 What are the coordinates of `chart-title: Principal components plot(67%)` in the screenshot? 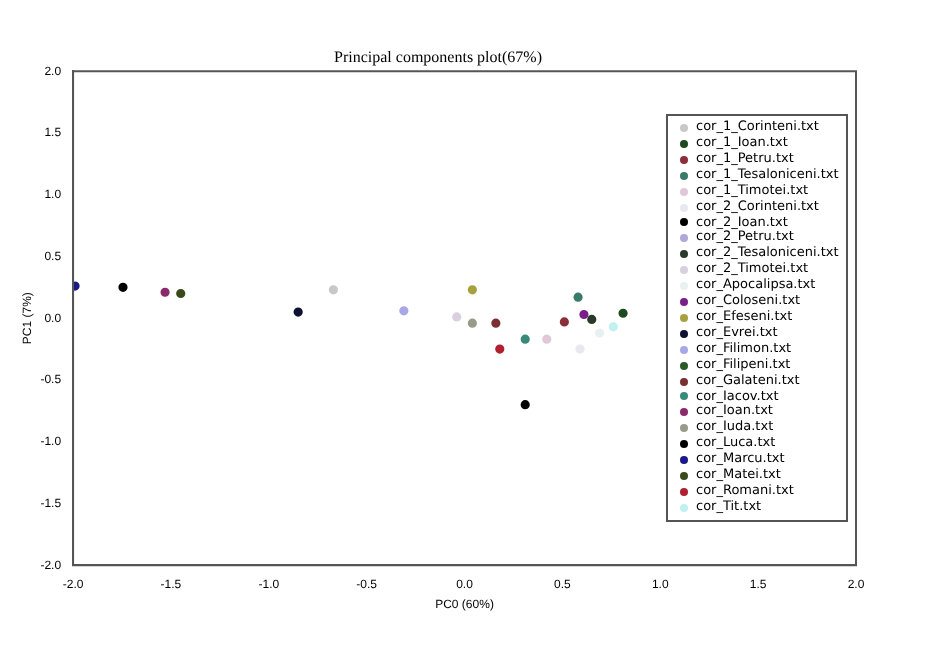 It's located at (438, 56).